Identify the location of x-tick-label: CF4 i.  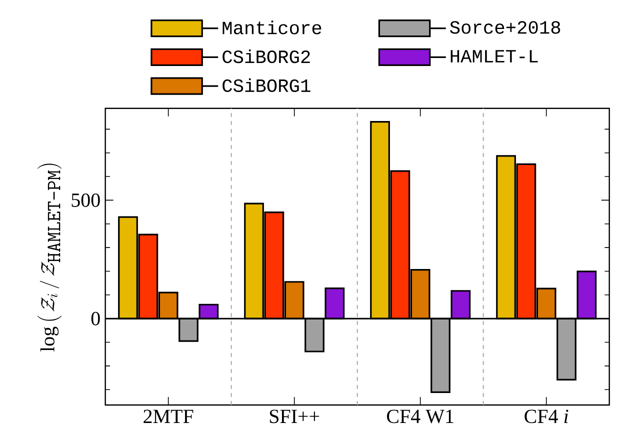
(546, 417).